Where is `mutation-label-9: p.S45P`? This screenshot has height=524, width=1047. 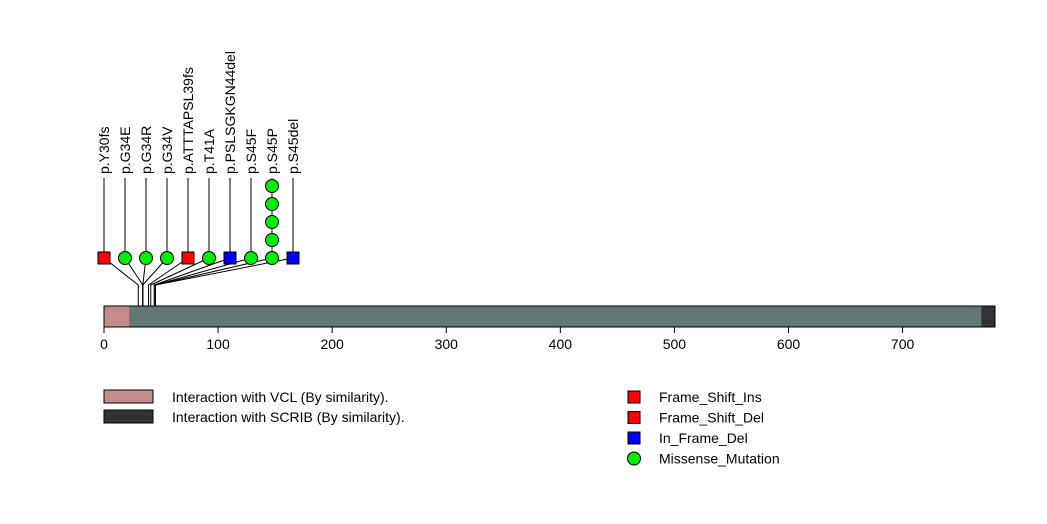 mutation-label-9: p.S45P is located at coordinates (272, 151).